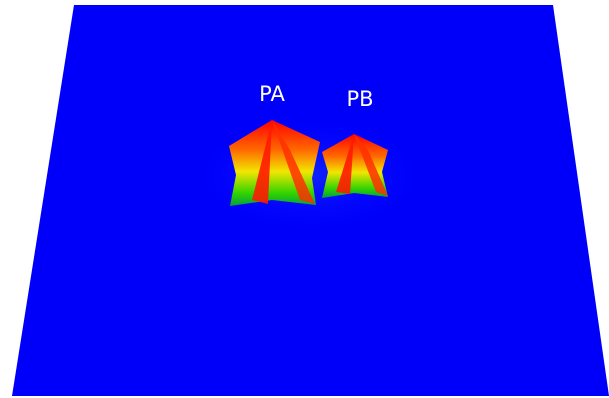 This screenshot has height=398, width=609. Describe the element at coordinates (272, 94) in the screenshot. I see `peak-a-label: PA` at that location.